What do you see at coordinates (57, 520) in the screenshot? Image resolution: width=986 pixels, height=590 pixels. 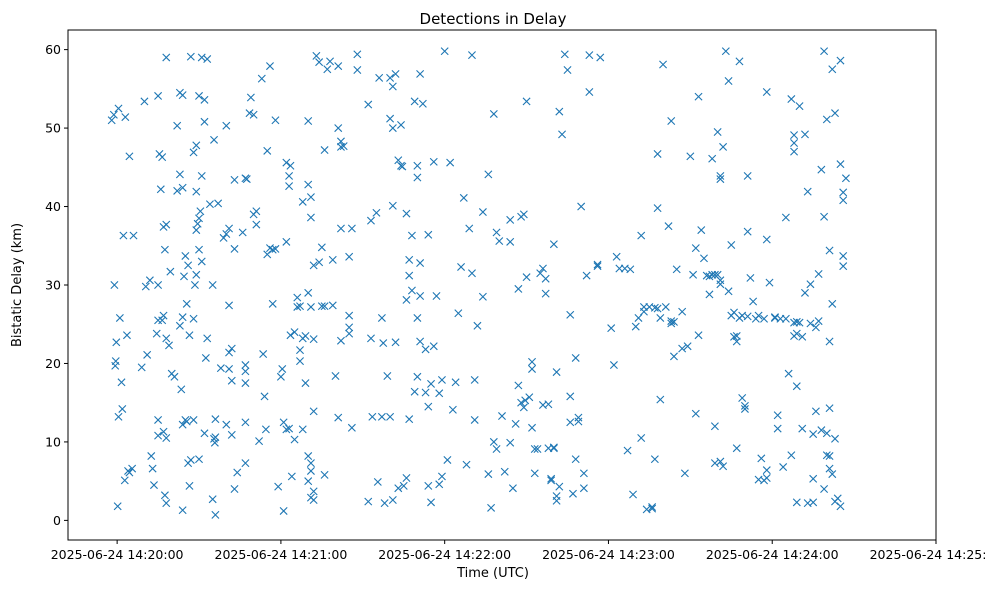 I see `y-tick-label: 0` at bounding box center [57, 520].